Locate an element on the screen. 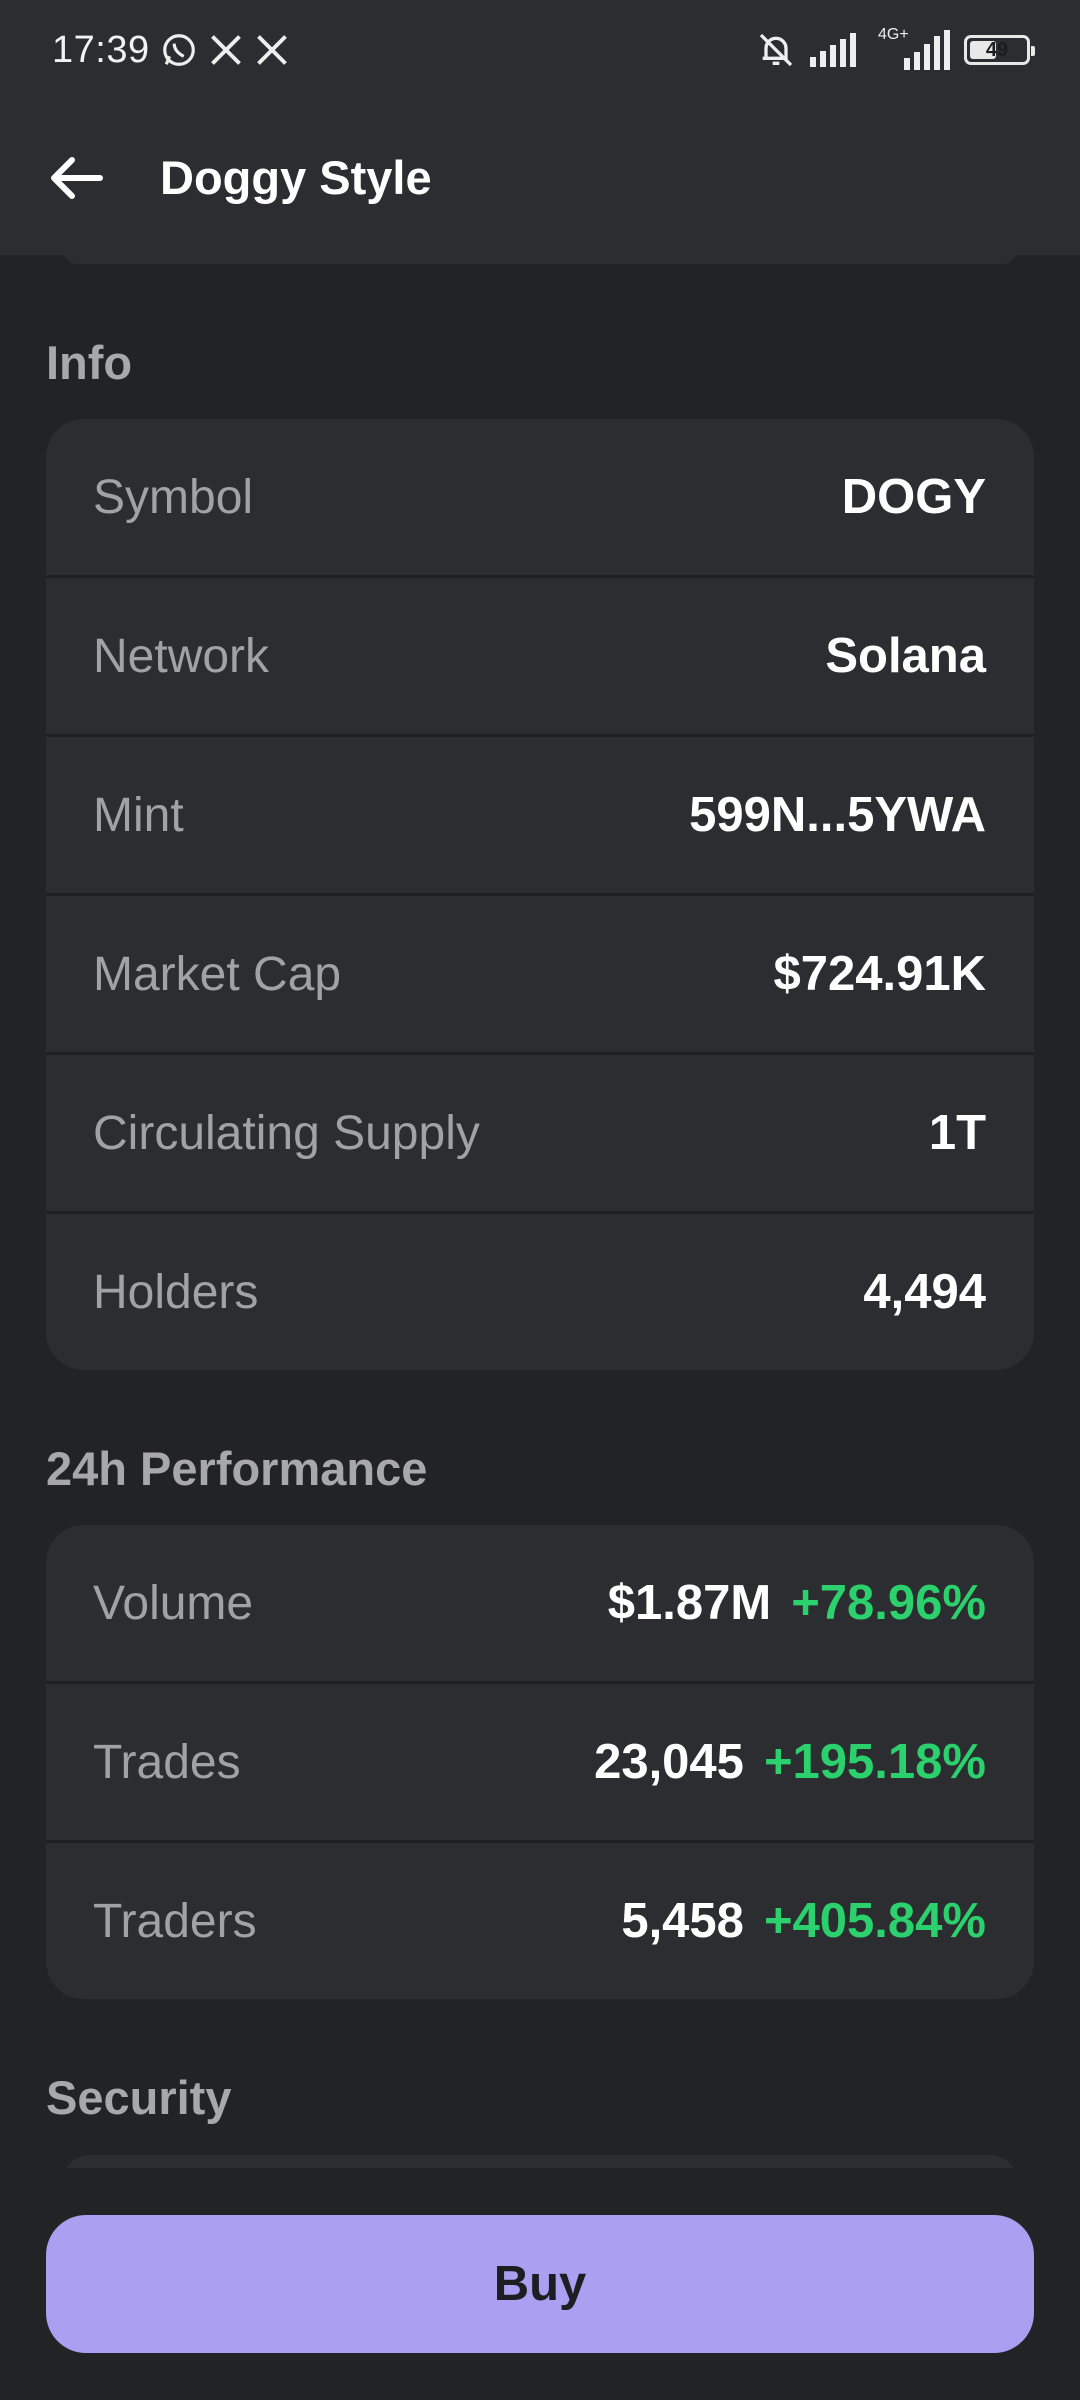  row-label: Mint is located at coordinates (138, 815).